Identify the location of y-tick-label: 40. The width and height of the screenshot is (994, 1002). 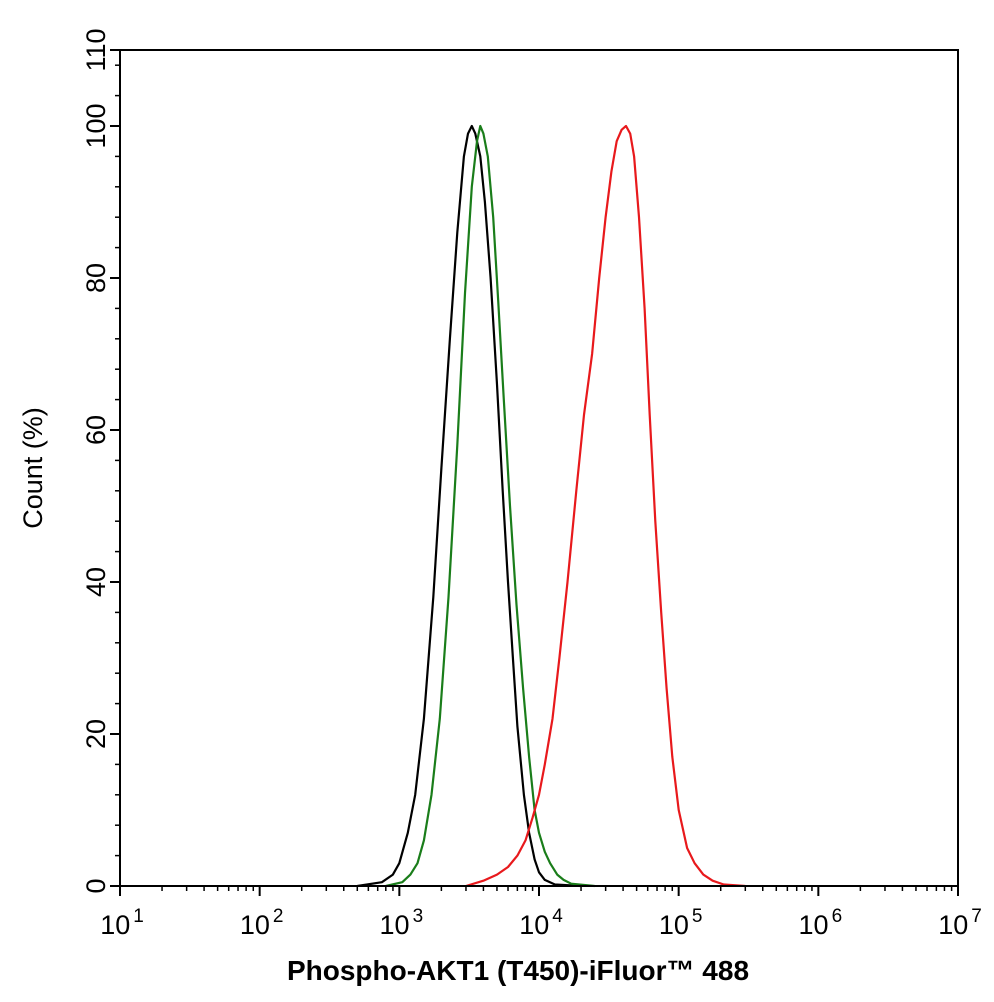
(96, 582).